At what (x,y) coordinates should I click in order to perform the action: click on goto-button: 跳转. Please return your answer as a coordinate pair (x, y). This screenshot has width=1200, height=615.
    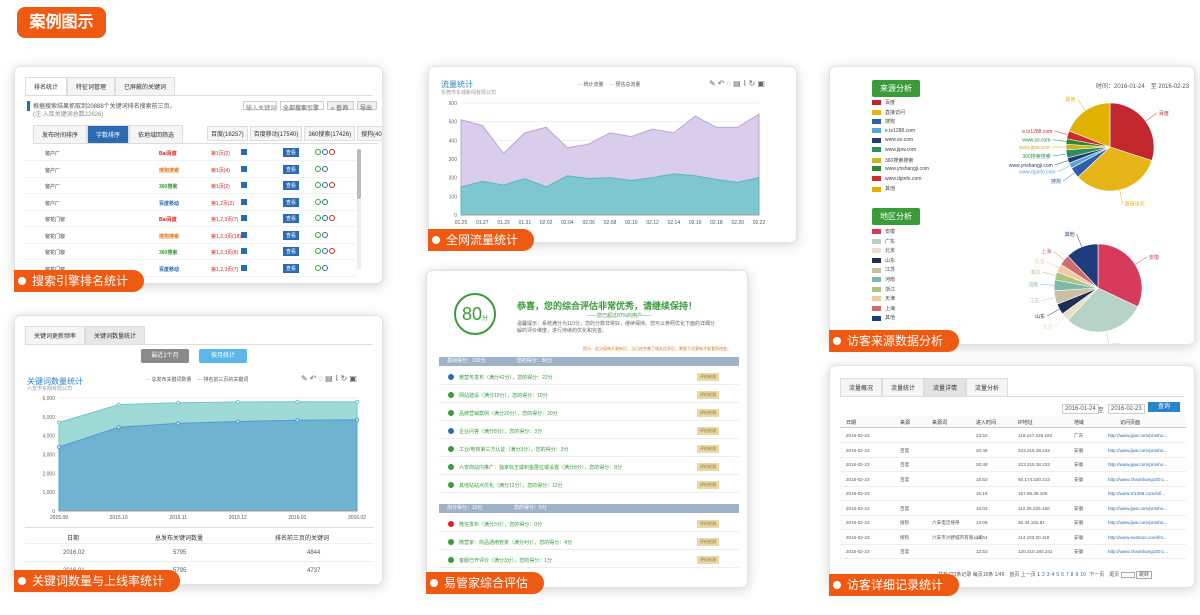
    Looking at the image, I should click on (1143, 575).